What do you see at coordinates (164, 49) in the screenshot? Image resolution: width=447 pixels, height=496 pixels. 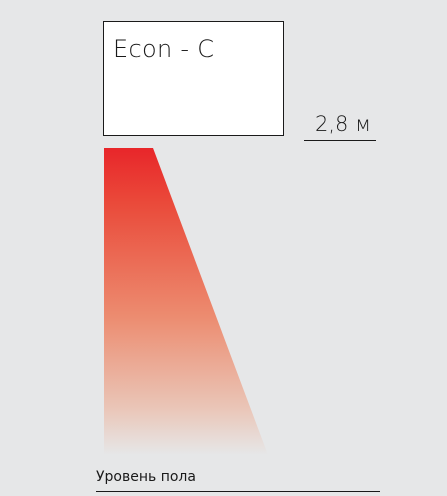 I see `device-label: Econ - C` at bounding box center [164, 49].